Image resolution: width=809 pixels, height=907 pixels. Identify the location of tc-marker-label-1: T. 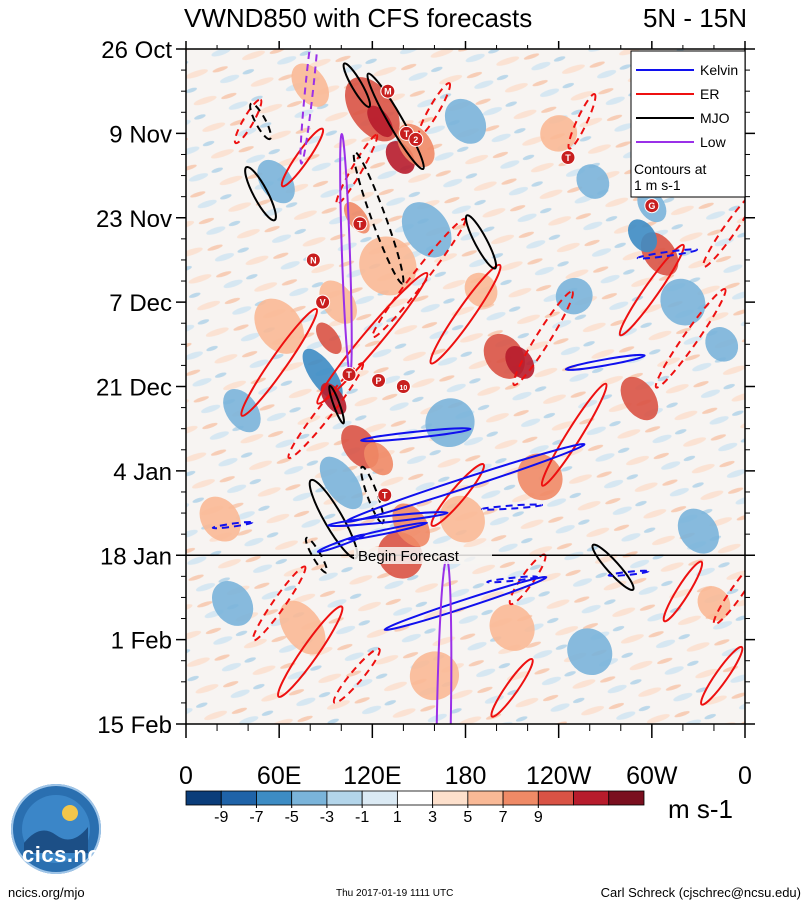
(407, 134).